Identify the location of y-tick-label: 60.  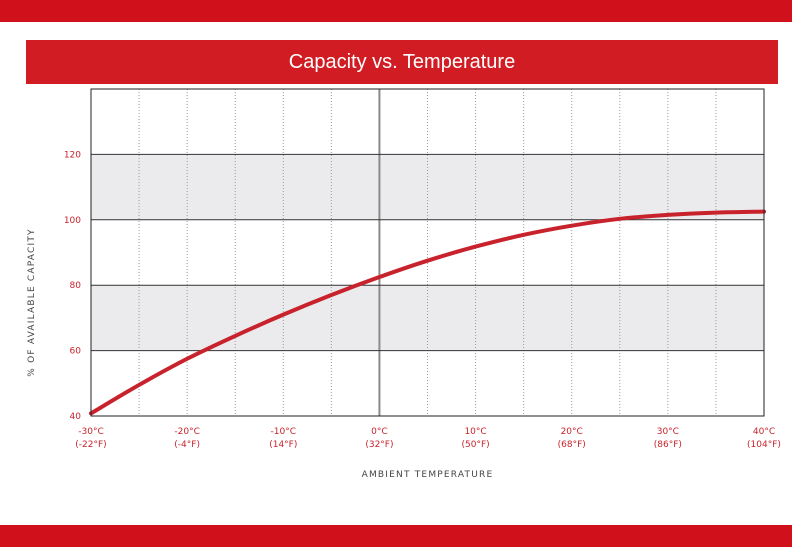
(76, 352).